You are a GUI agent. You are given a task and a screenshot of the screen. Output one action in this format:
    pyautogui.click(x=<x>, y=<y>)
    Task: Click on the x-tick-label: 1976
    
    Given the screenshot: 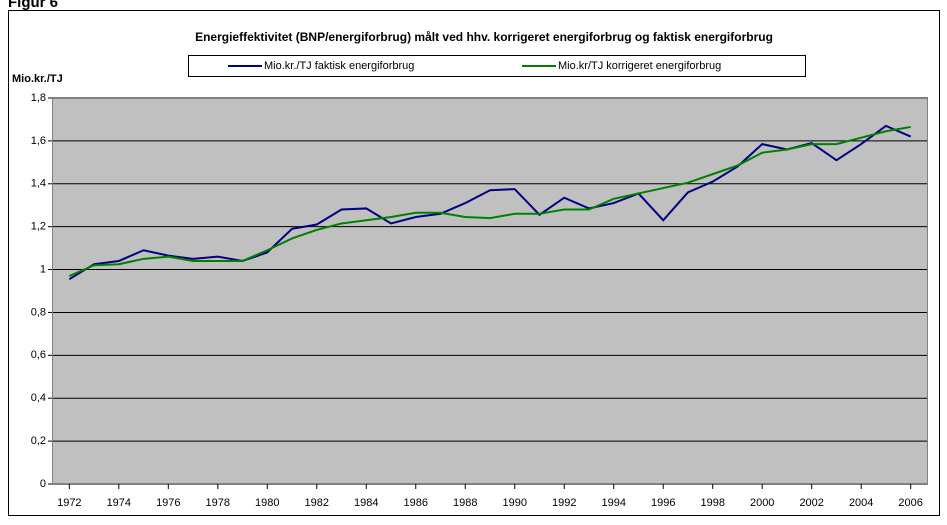 What is the action you would take?
    pyautogui.click(x=168, y=503)
    